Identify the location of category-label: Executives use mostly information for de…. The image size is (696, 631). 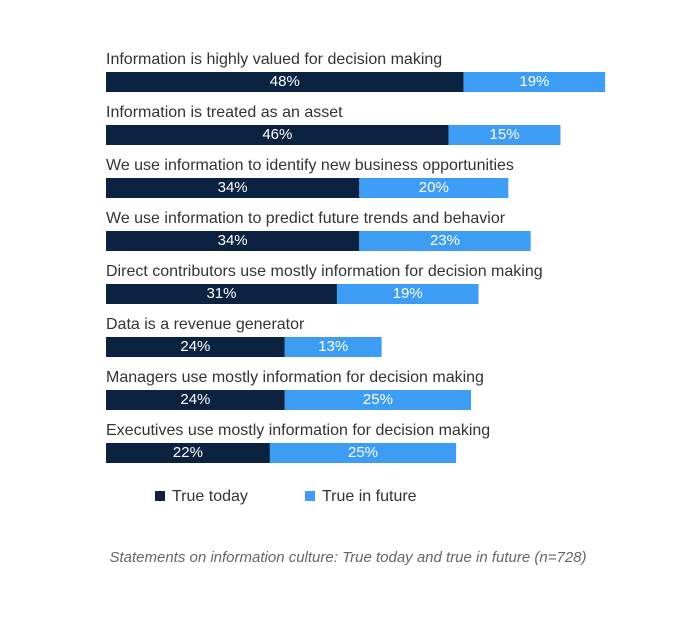
(298, 430).